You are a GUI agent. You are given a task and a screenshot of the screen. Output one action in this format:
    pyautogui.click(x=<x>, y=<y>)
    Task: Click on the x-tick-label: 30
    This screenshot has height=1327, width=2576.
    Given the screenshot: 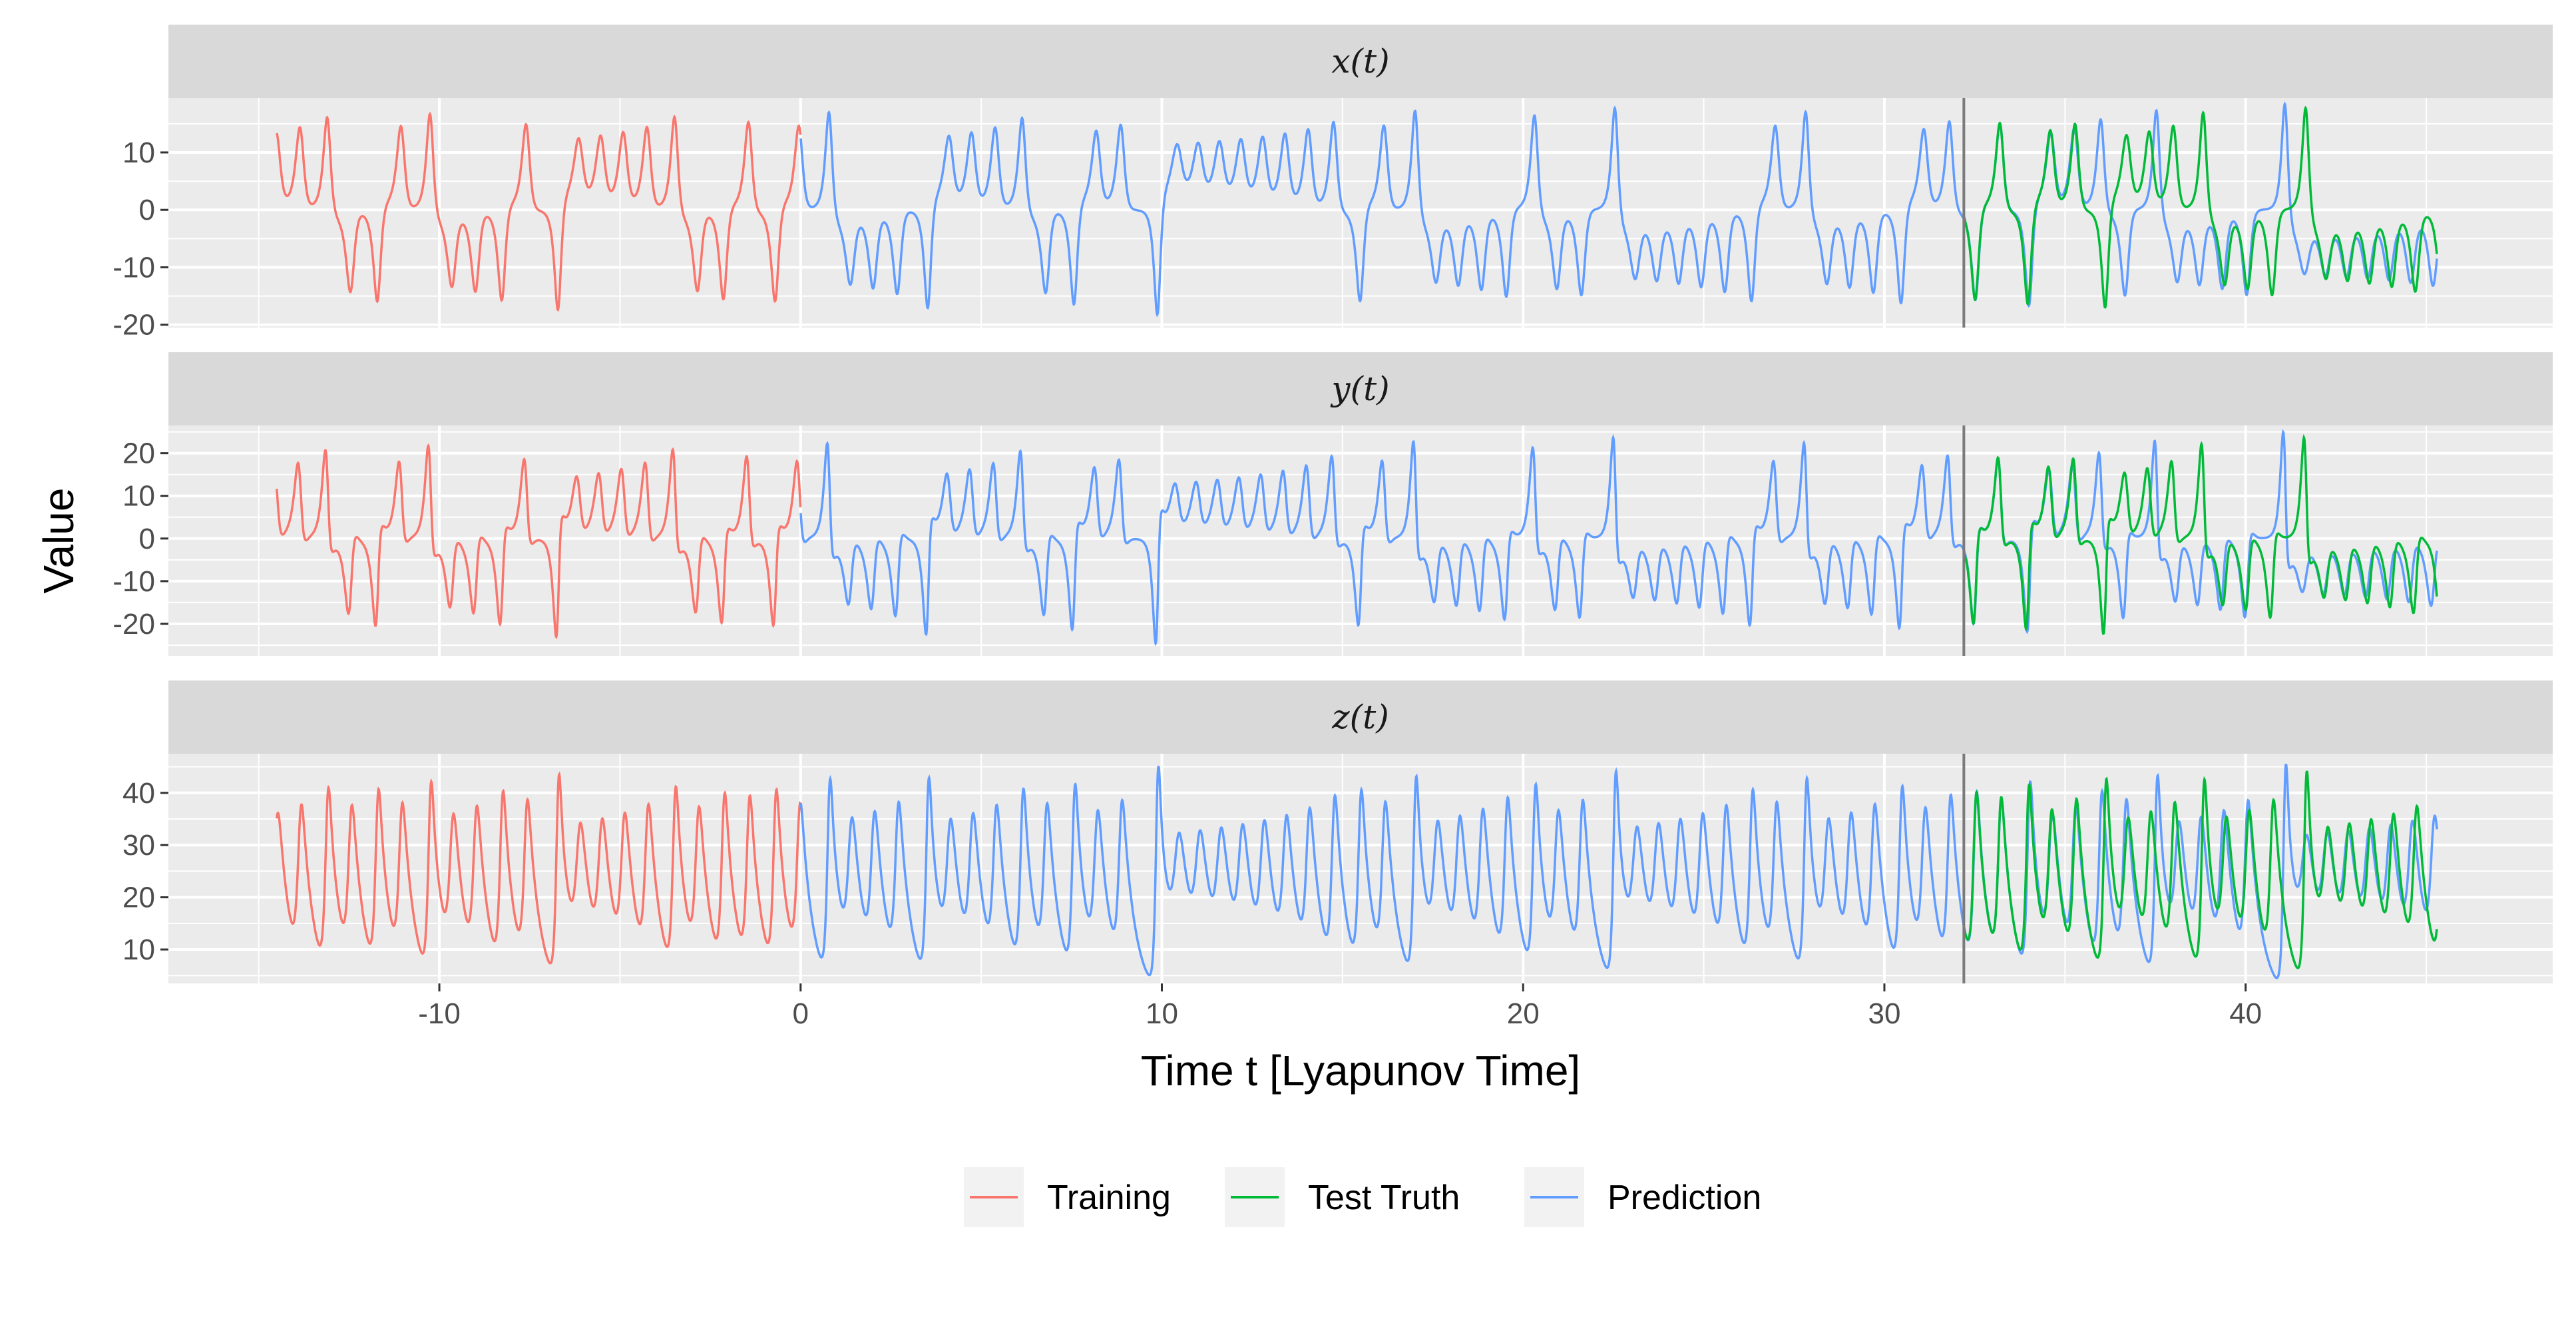 What is the action you would take?
    pyautogui.click(x=1884, y=1014)
    